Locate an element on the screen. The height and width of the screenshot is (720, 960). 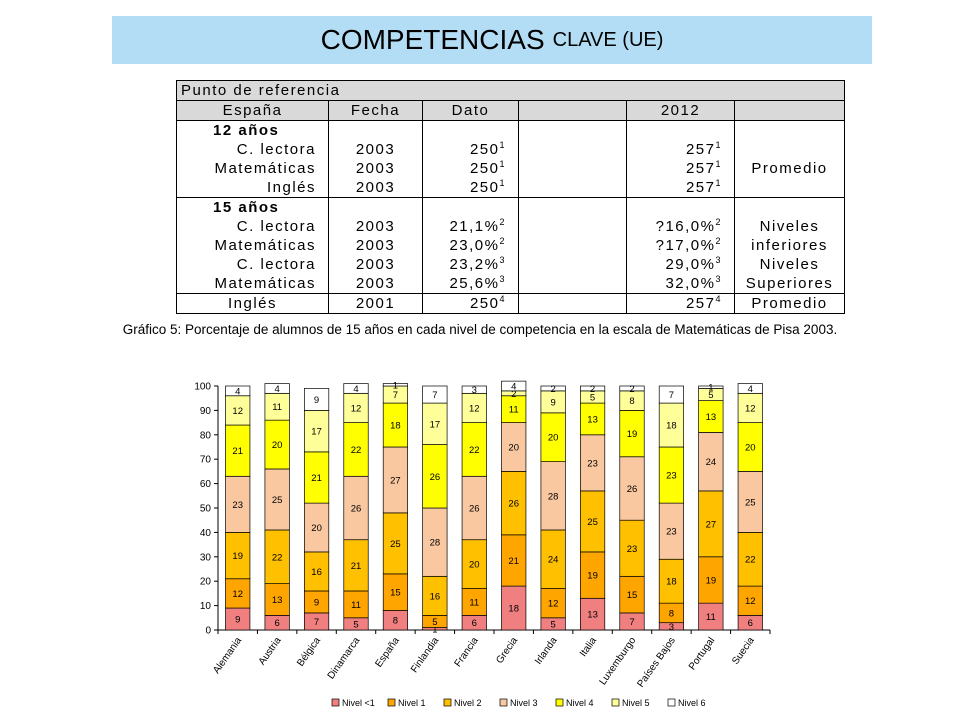
y-tick-label: 80 is located at coordinates (206, 435).